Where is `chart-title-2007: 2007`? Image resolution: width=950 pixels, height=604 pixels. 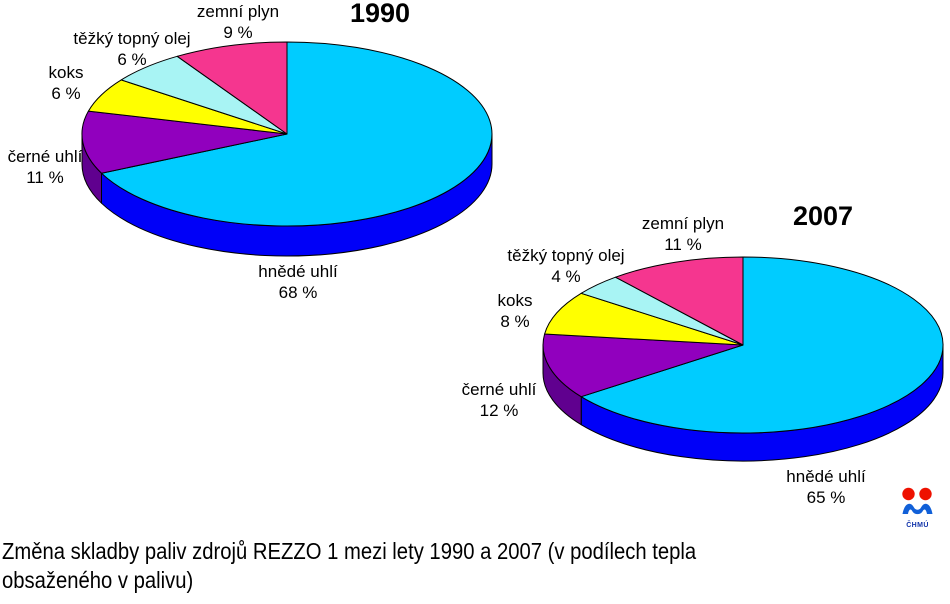 chart-title-2007: 2007 is located at coordinates (823, 216).